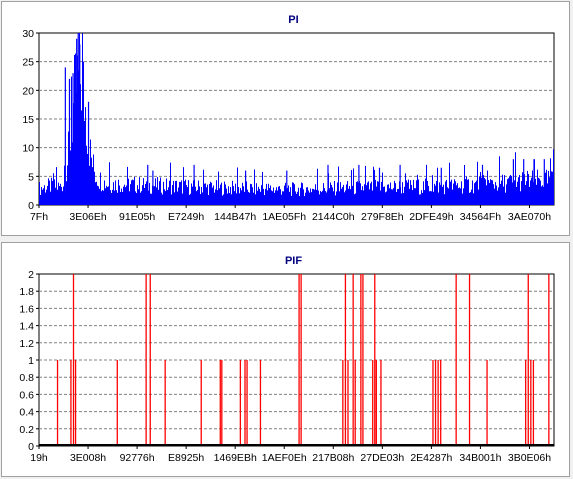 The image size is (573, 479). What do you see at coordinates (333, 217) in the screenshot?
I see `pi-x-tick-label: 2144C0h` at bounding box center [333, 217].